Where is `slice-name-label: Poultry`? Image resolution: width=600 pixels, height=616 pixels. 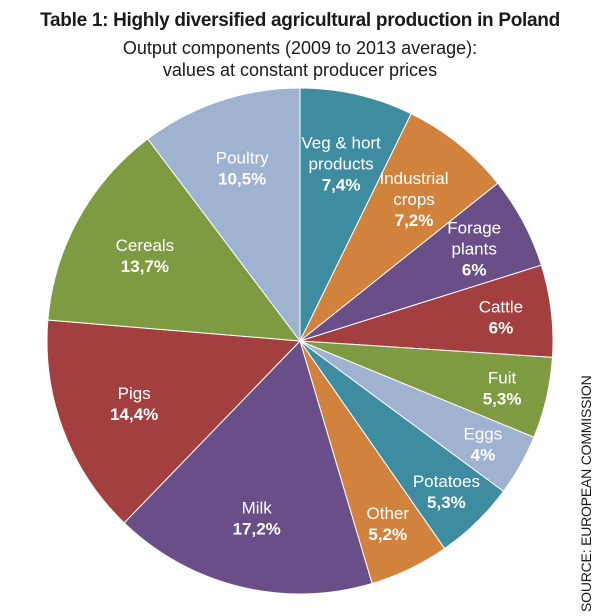 slice-name-label: Poultry is located at coordinates (242, 158).